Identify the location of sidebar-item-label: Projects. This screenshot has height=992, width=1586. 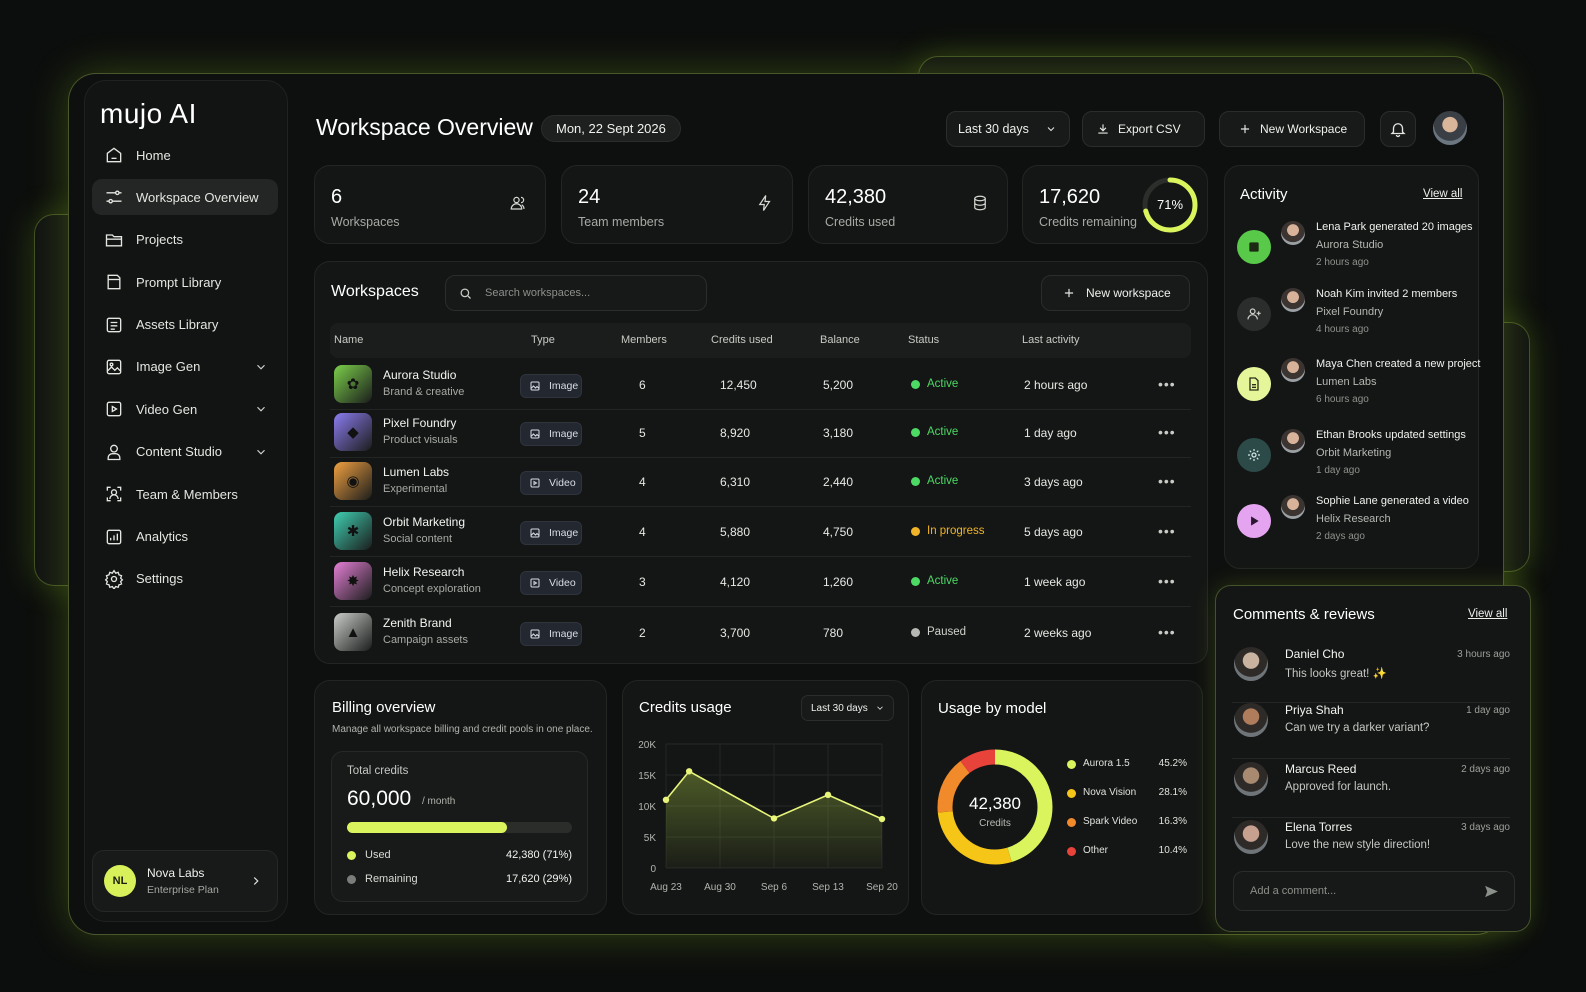
(159, 240).